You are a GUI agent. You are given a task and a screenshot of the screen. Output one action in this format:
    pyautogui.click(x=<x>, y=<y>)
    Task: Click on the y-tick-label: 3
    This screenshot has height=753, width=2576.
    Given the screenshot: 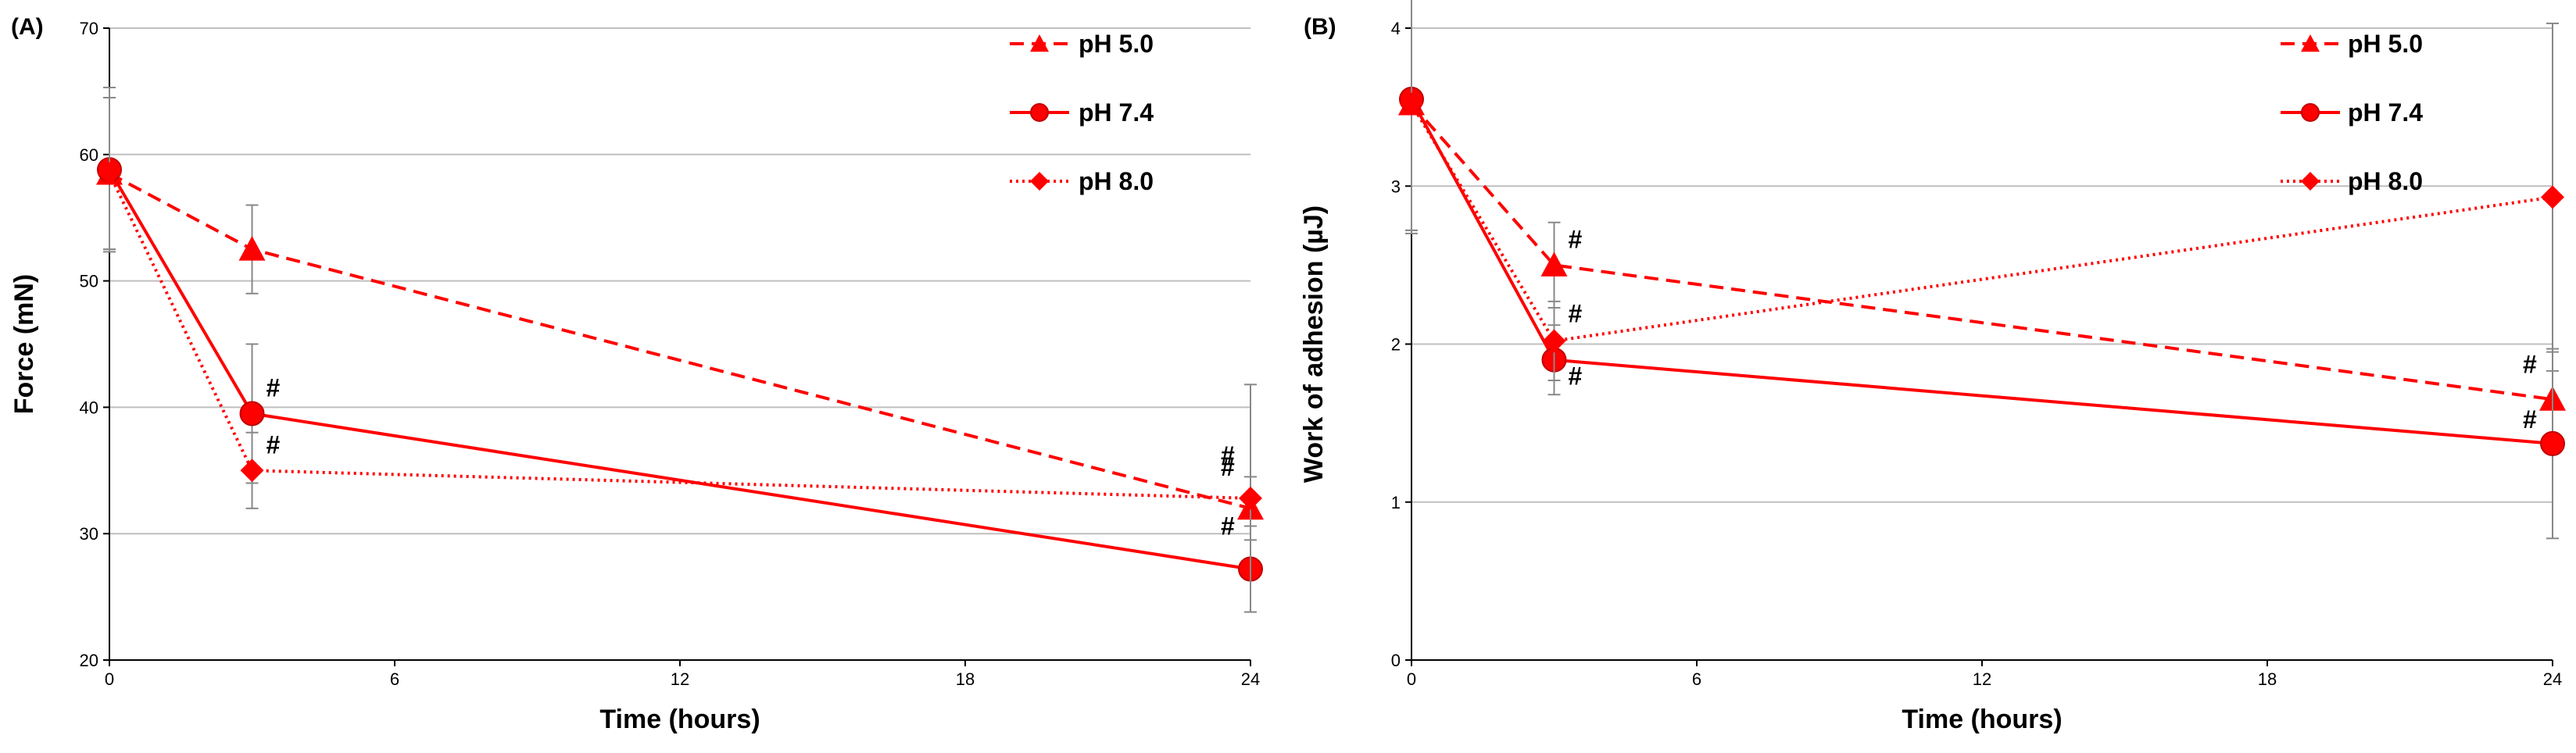 What is the action you would take?
    pyautogui.click(x=1396, y=186)
    